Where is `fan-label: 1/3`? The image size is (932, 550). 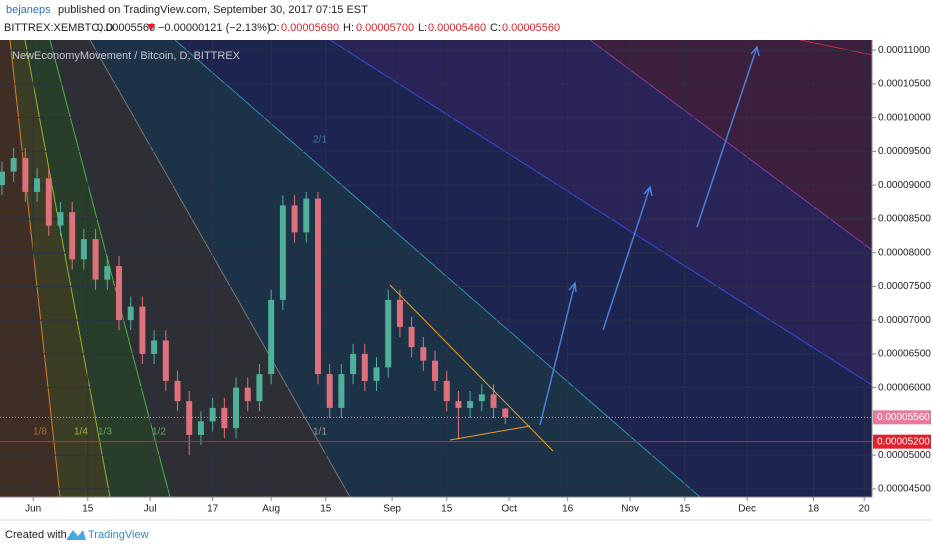 fan-label: 1/3 is located at coordinates (105, 432).